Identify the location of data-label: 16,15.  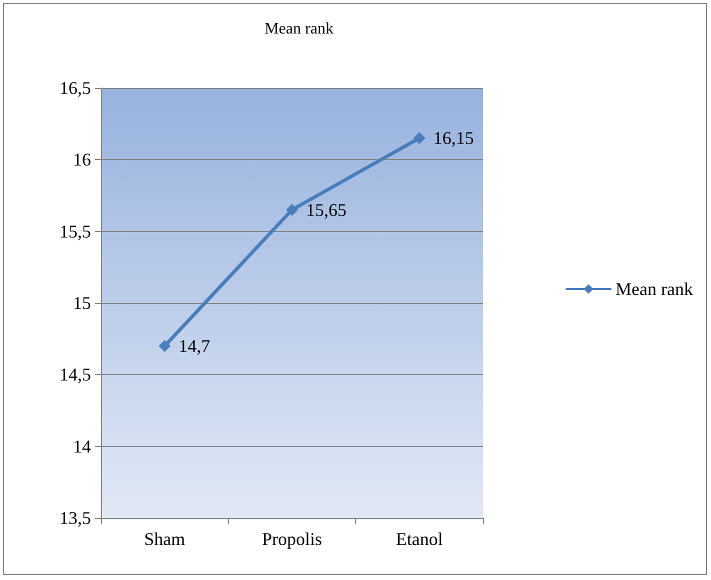
(453, 138).